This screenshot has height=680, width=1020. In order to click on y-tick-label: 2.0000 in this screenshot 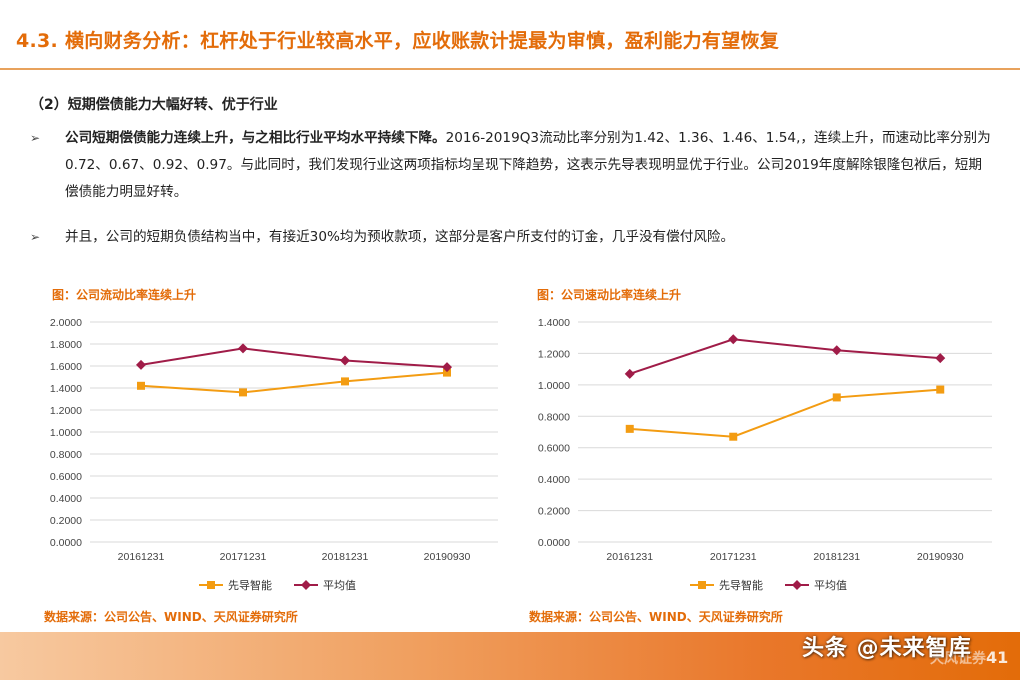, I will do `click(66, 323)`.